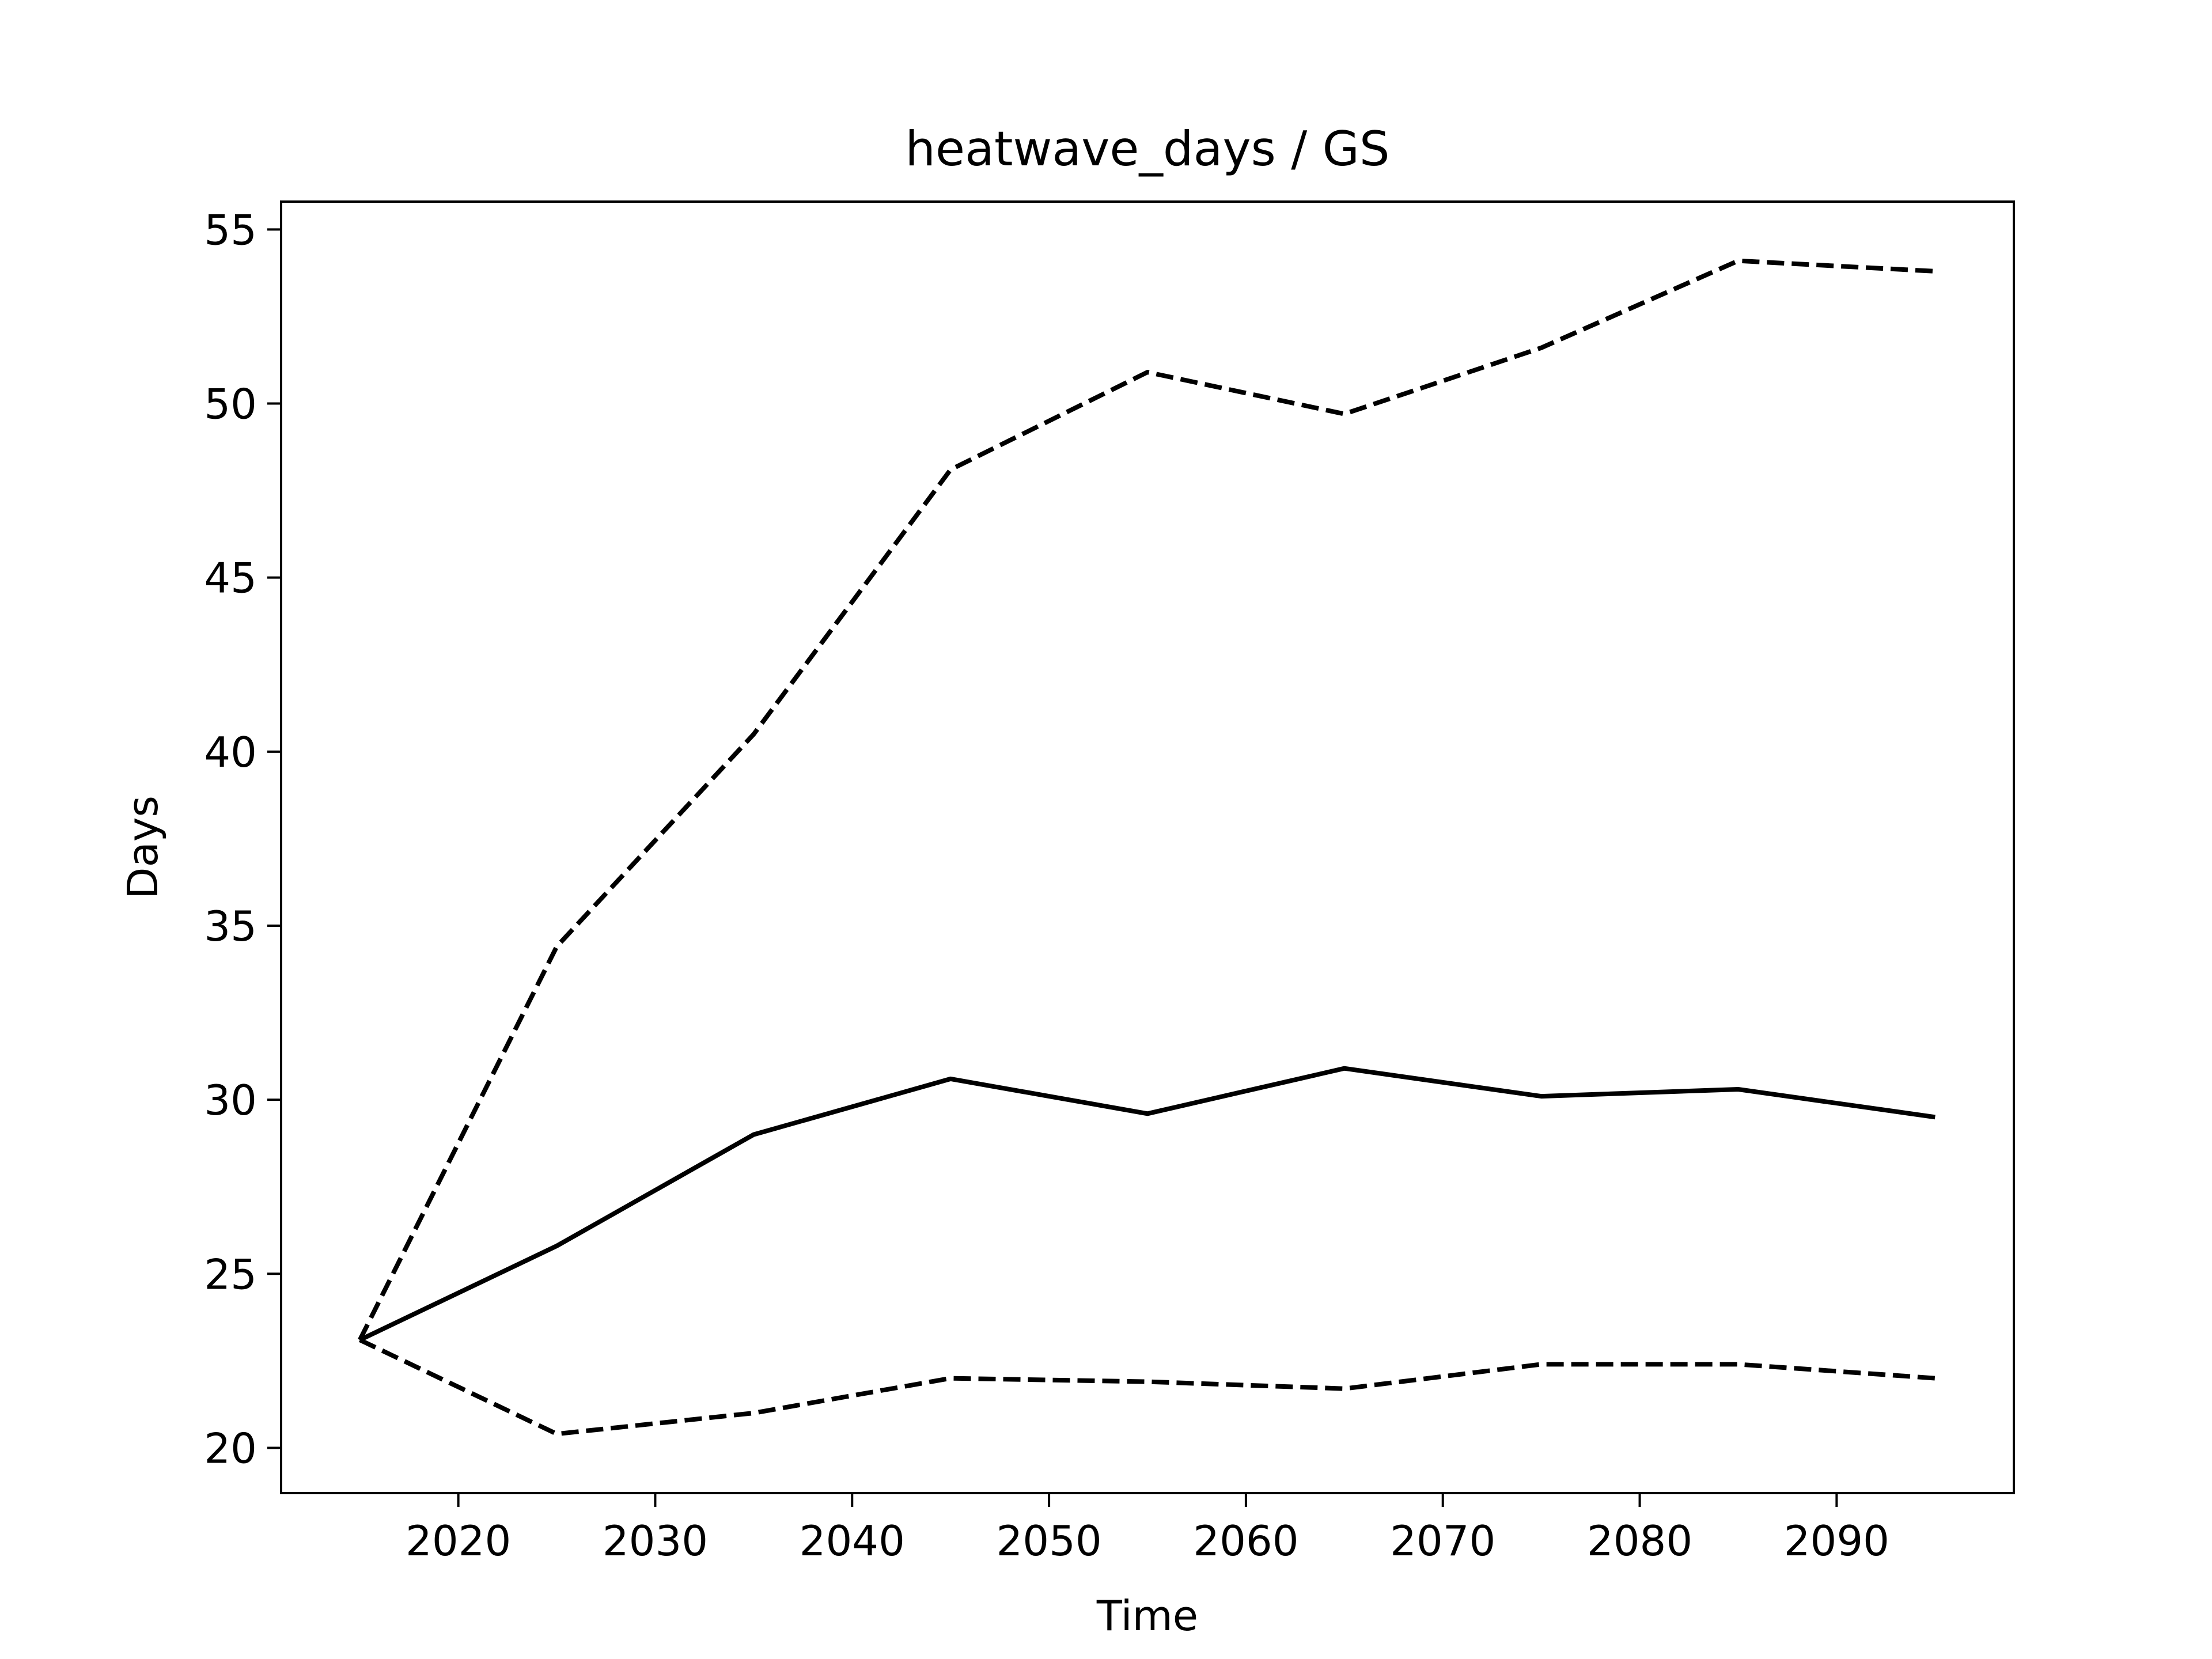  What do you see at coordinates (230, 404) in the screenshot?
I see `y-tick-label: 50` at bounding box center [230, 404].